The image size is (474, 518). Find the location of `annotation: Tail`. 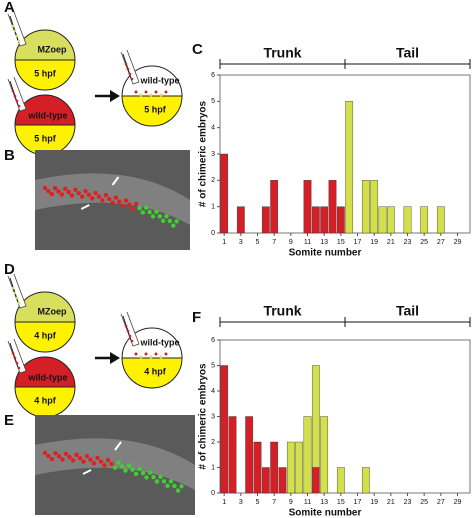

annotation: Tail is located at coordinates (407, 53).